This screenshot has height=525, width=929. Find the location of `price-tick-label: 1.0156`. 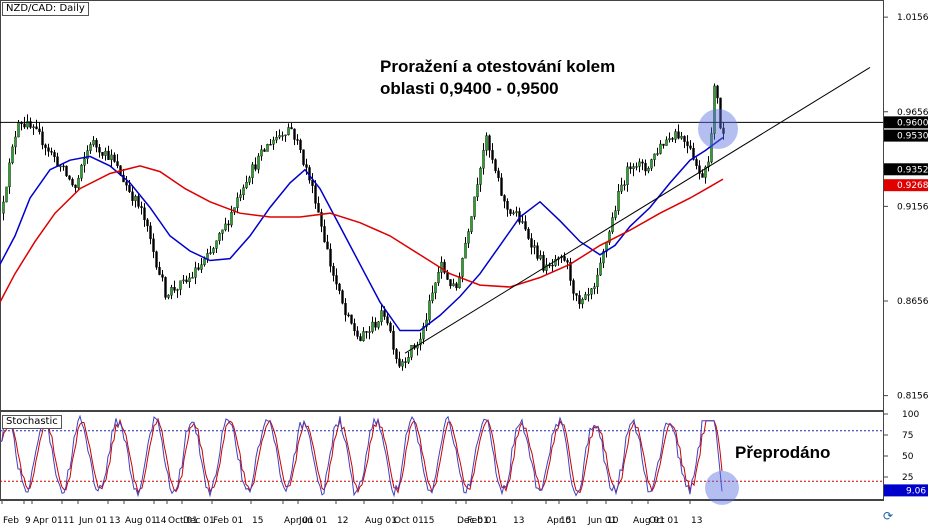

price-tick-label: 1.0156 is located at coordinates (913, 18).